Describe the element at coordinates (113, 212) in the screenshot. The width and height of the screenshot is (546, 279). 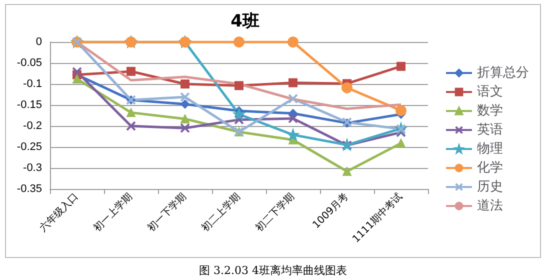
I see `x-tick-label: 初一上学期` at that location.